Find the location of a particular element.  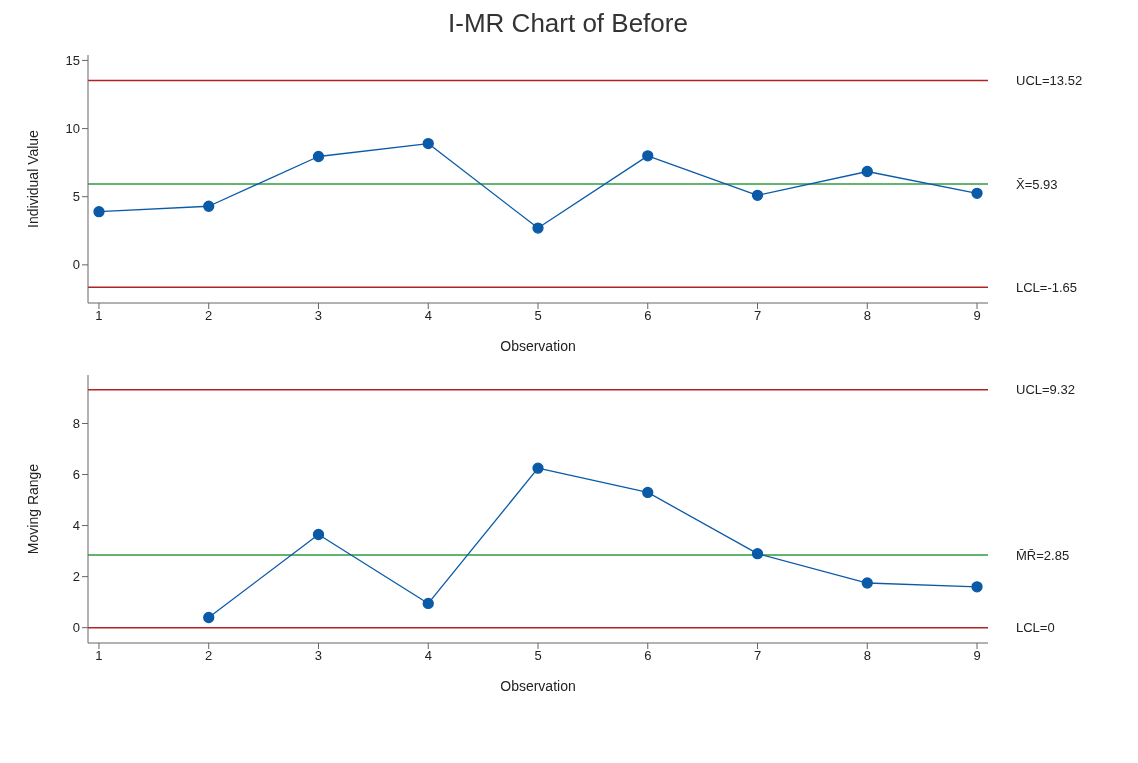

y-tick-label: 6 is located at coordinates (76, 475).